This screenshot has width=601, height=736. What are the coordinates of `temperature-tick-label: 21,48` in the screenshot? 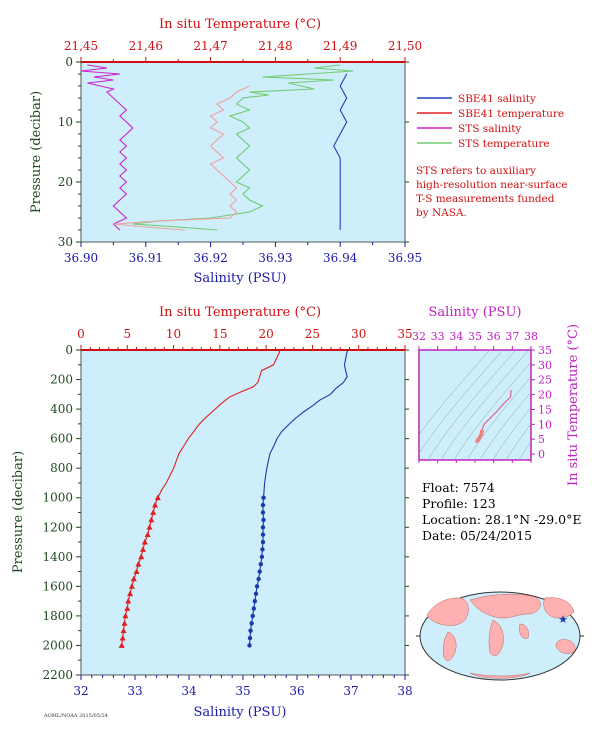 It's located at (275, 46).